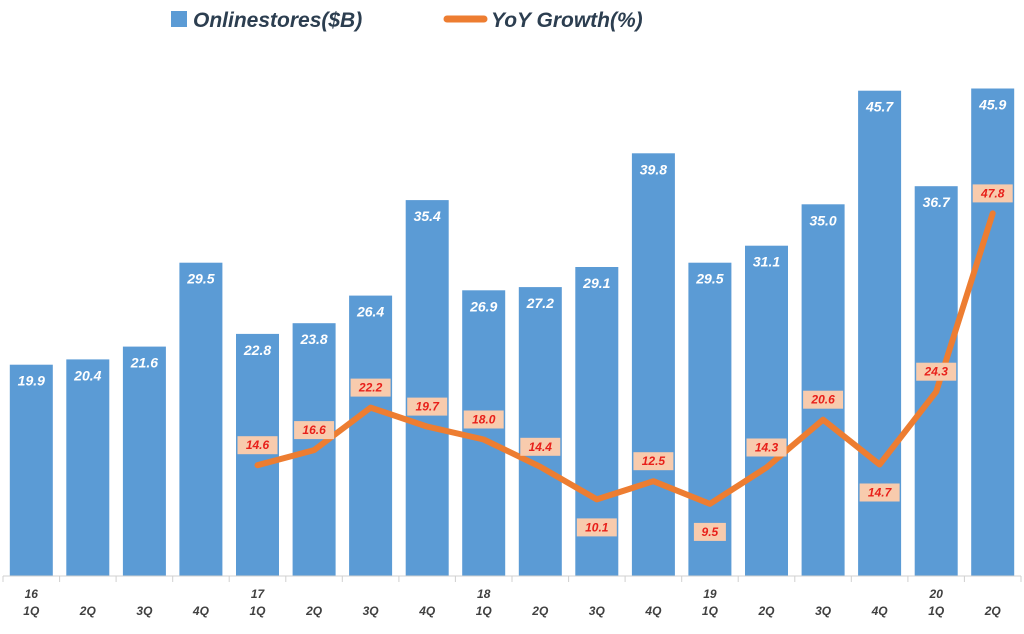  I want to click on x-tick-quarter-8: 1Q, so click(484, 611).